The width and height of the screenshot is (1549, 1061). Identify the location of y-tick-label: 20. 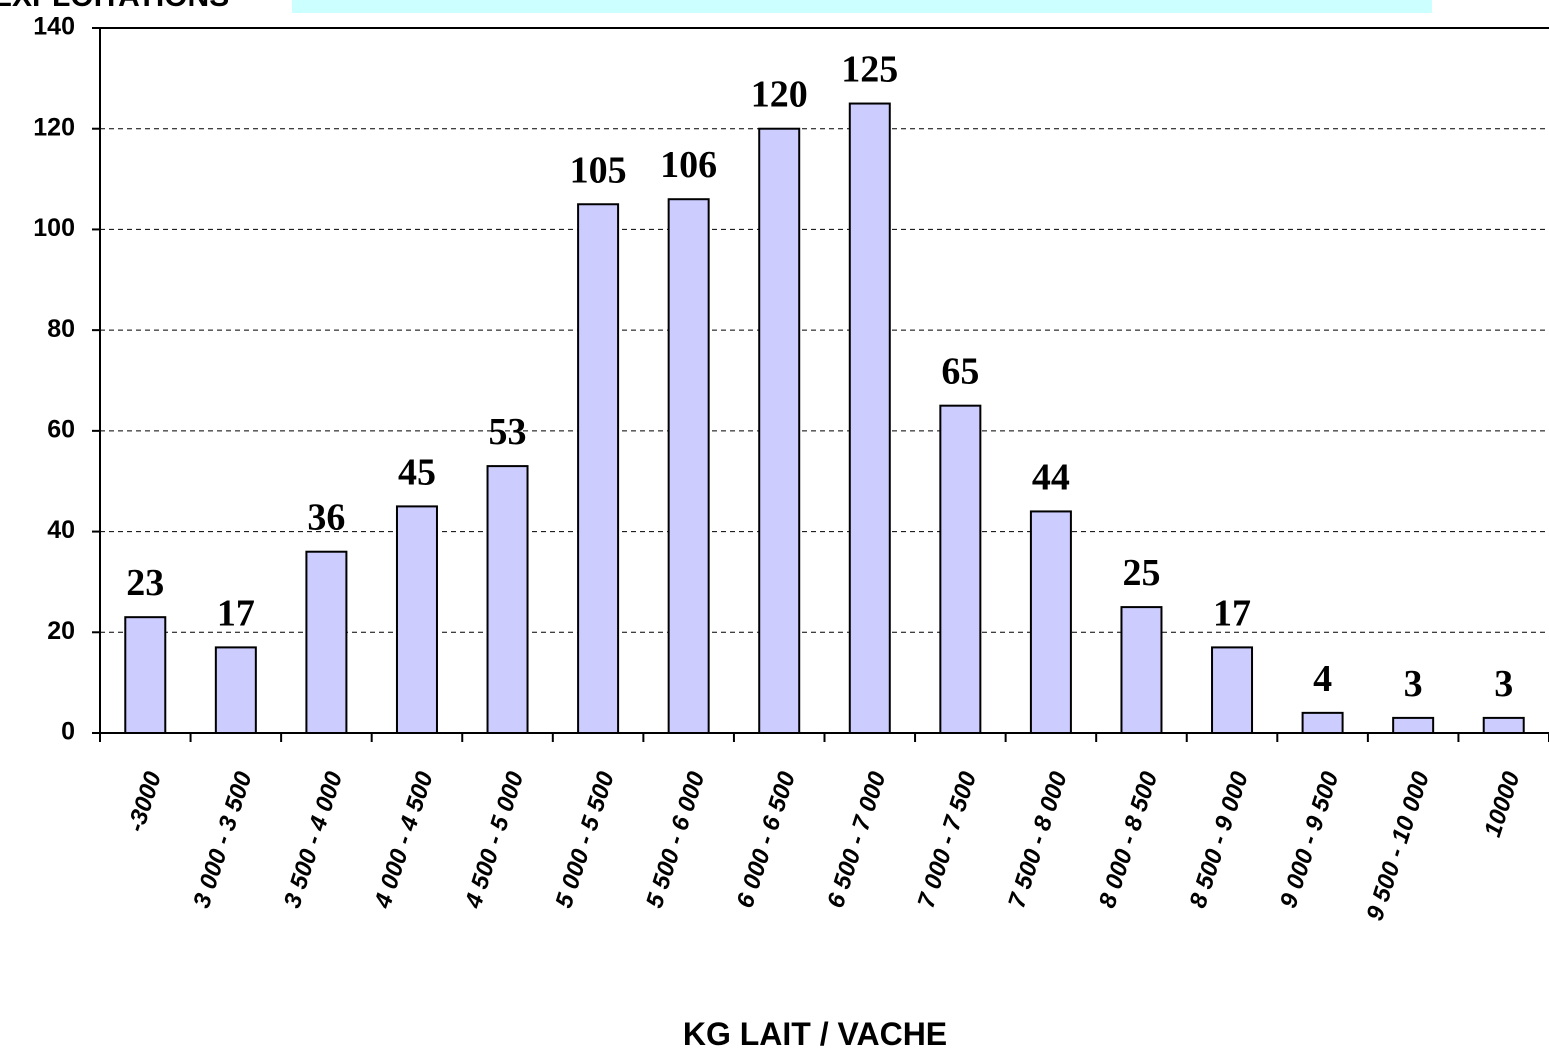
(61, 631).